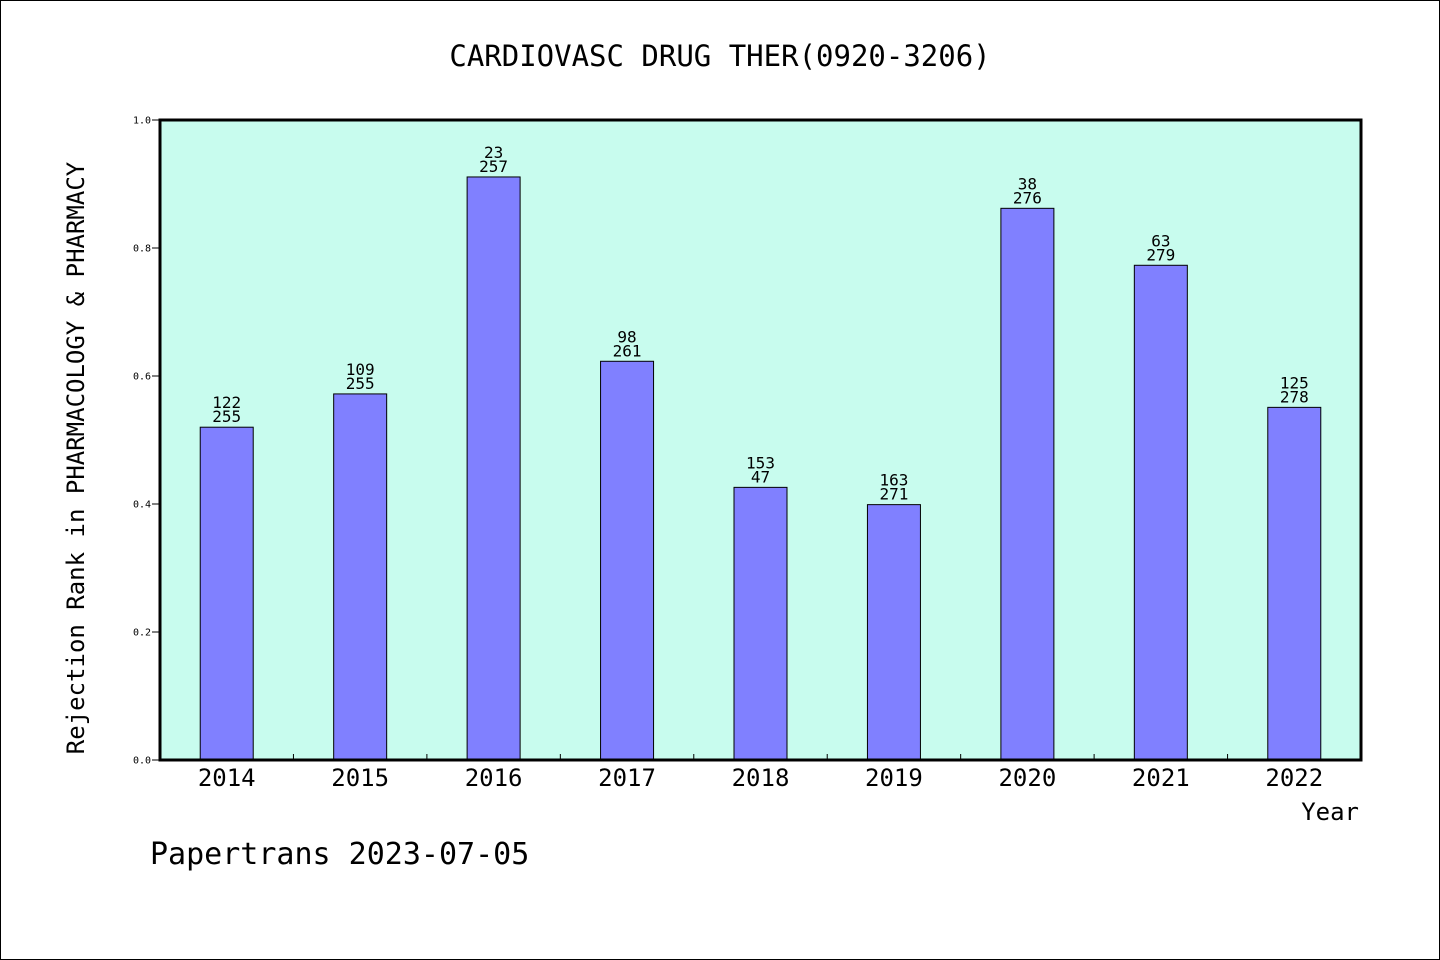 The height and width of the screenshot is (960, 1440). What do you see at coordinates (1027, 197) in the screenshot?
I see `bar-label-bottom: 276` at bounding box center [1027, 197].